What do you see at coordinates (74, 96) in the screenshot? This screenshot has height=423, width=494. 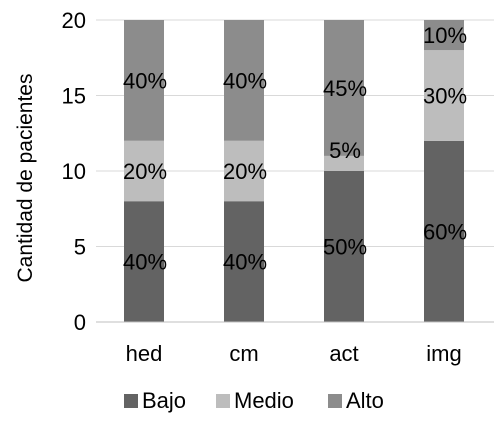 I see `y-tick-label: 15` at bounding box center [74, 96].